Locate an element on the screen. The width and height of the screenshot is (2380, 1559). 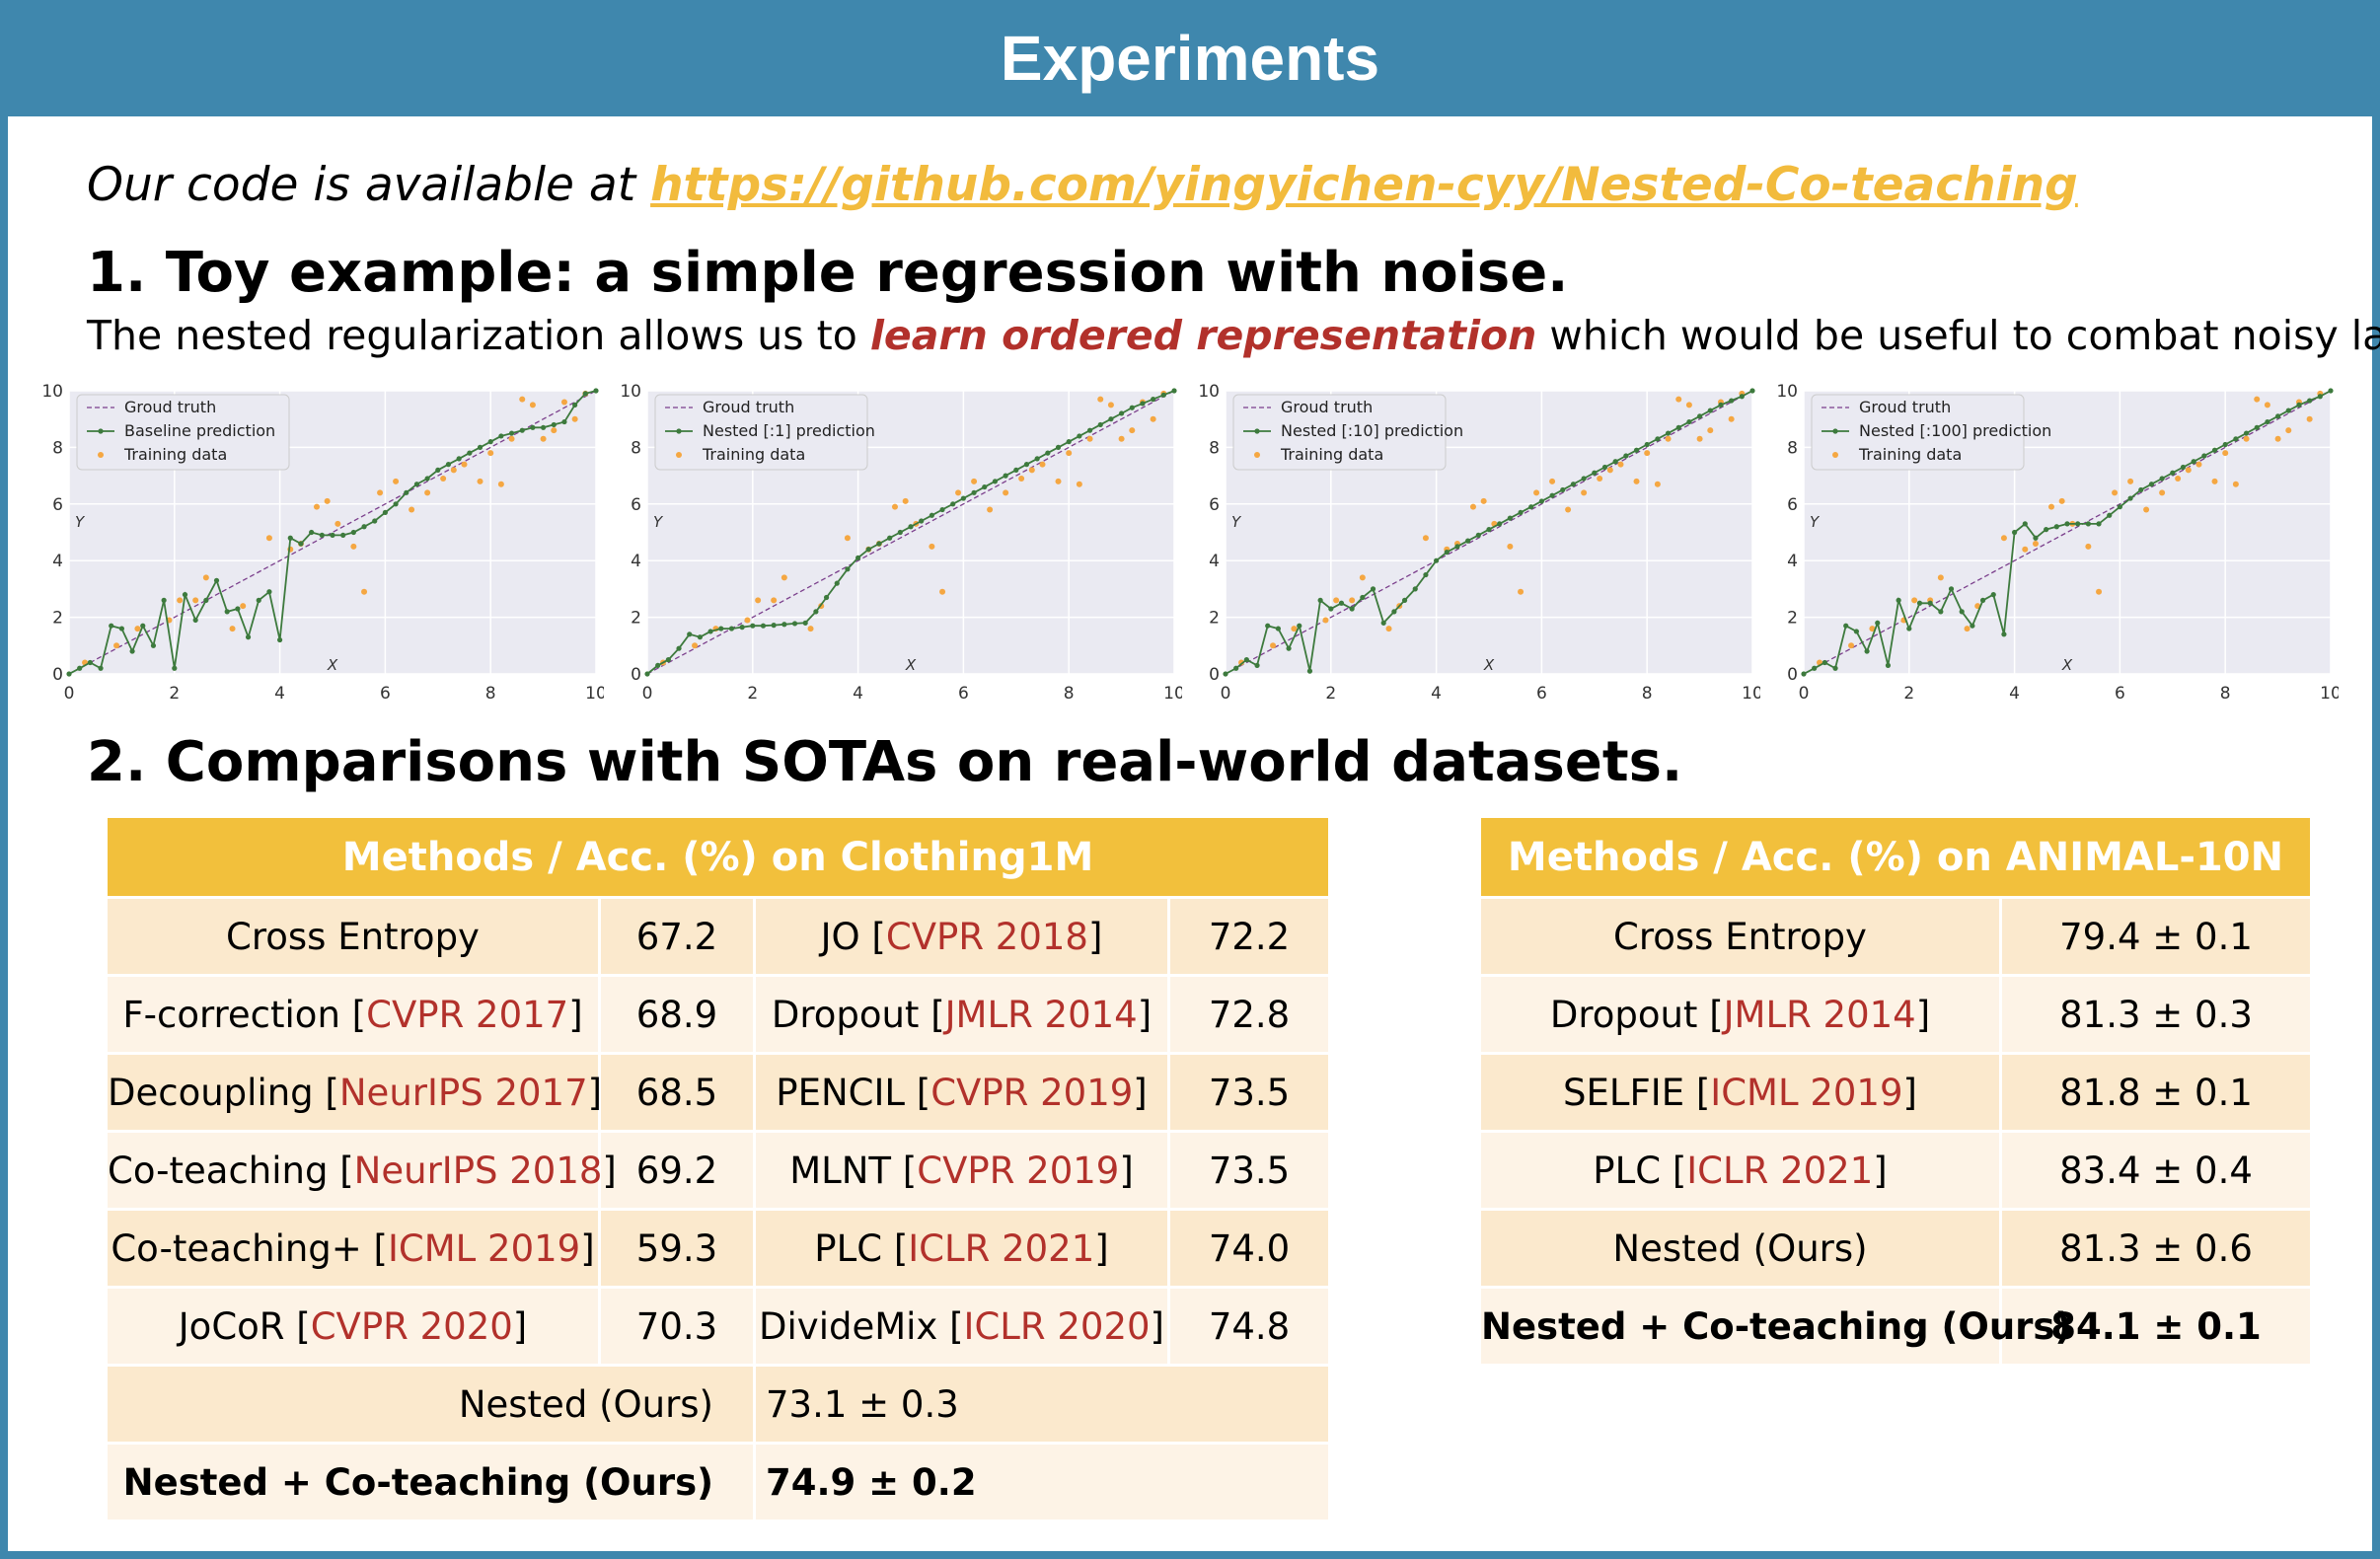
legend-swatch-prediction-marker is located at coordinates (1257, 431).